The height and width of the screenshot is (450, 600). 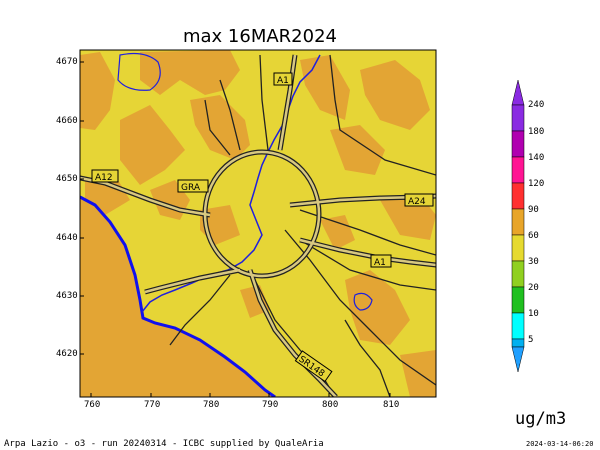 I want to click on colorbar-label: 60, so click(x=533, y=236).